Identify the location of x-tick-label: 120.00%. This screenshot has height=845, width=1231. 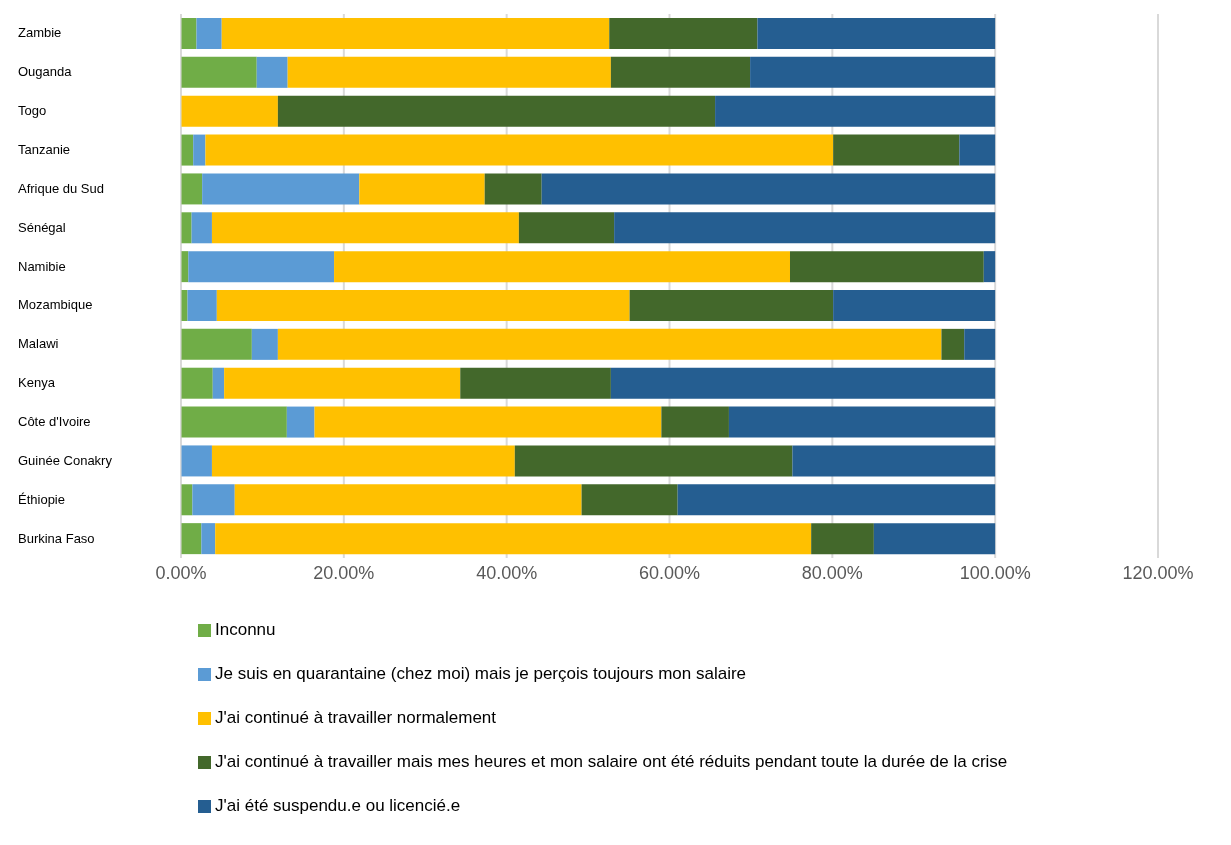
(1158, 572).